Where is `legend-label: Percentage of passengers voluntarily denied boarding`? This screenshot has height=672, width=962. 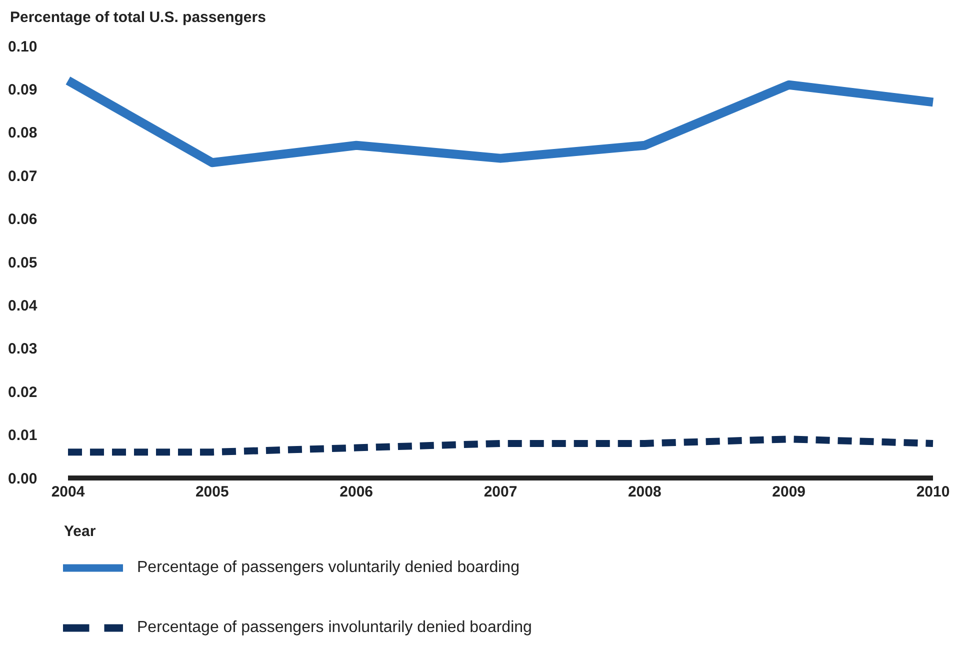 legend-label: Percentage of passengers voluntarily denied boarding is located at coordinates (328, 567).